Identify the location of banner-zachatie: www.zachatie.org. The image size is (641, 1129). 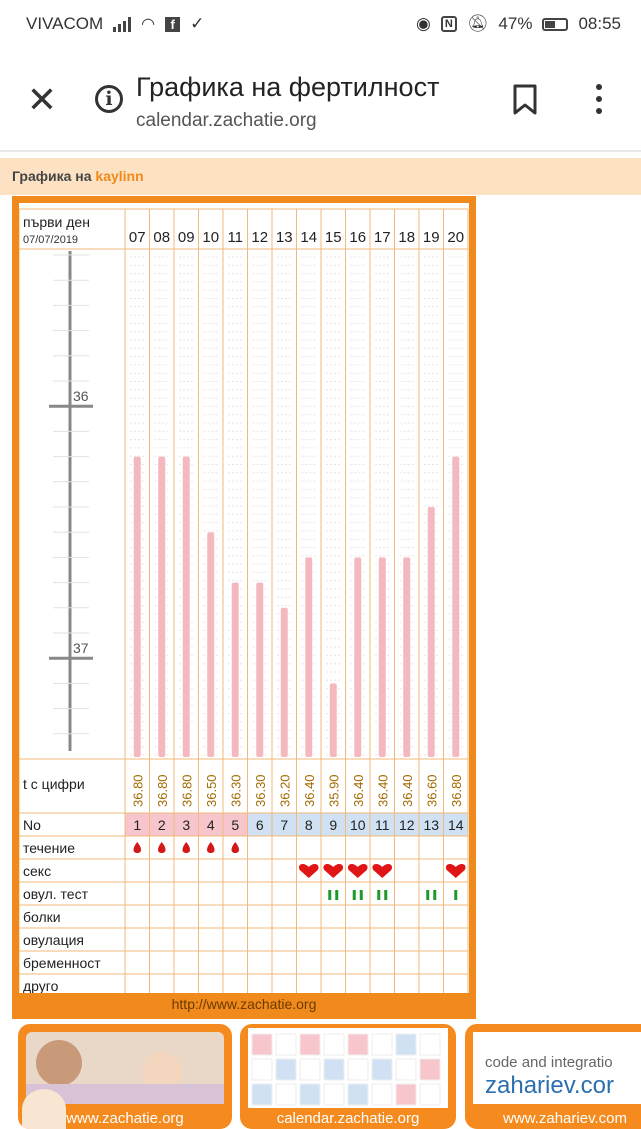
(125, 1076).